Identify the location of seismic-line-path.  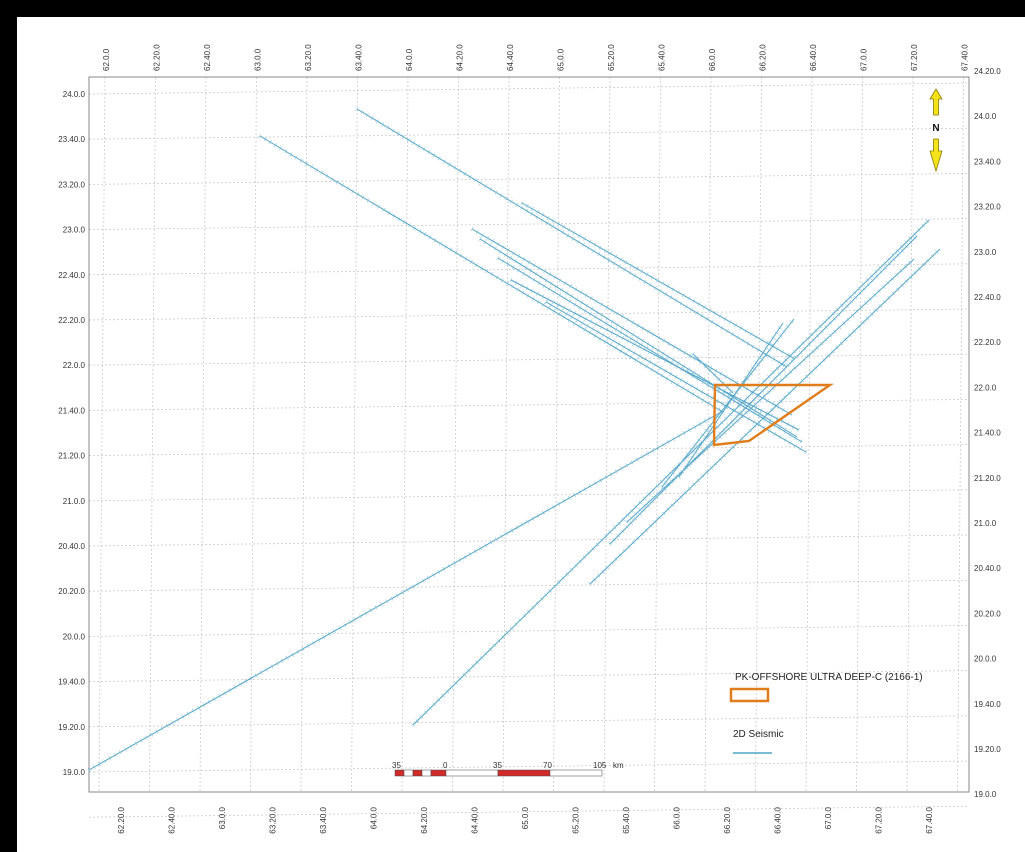
(713, 373).